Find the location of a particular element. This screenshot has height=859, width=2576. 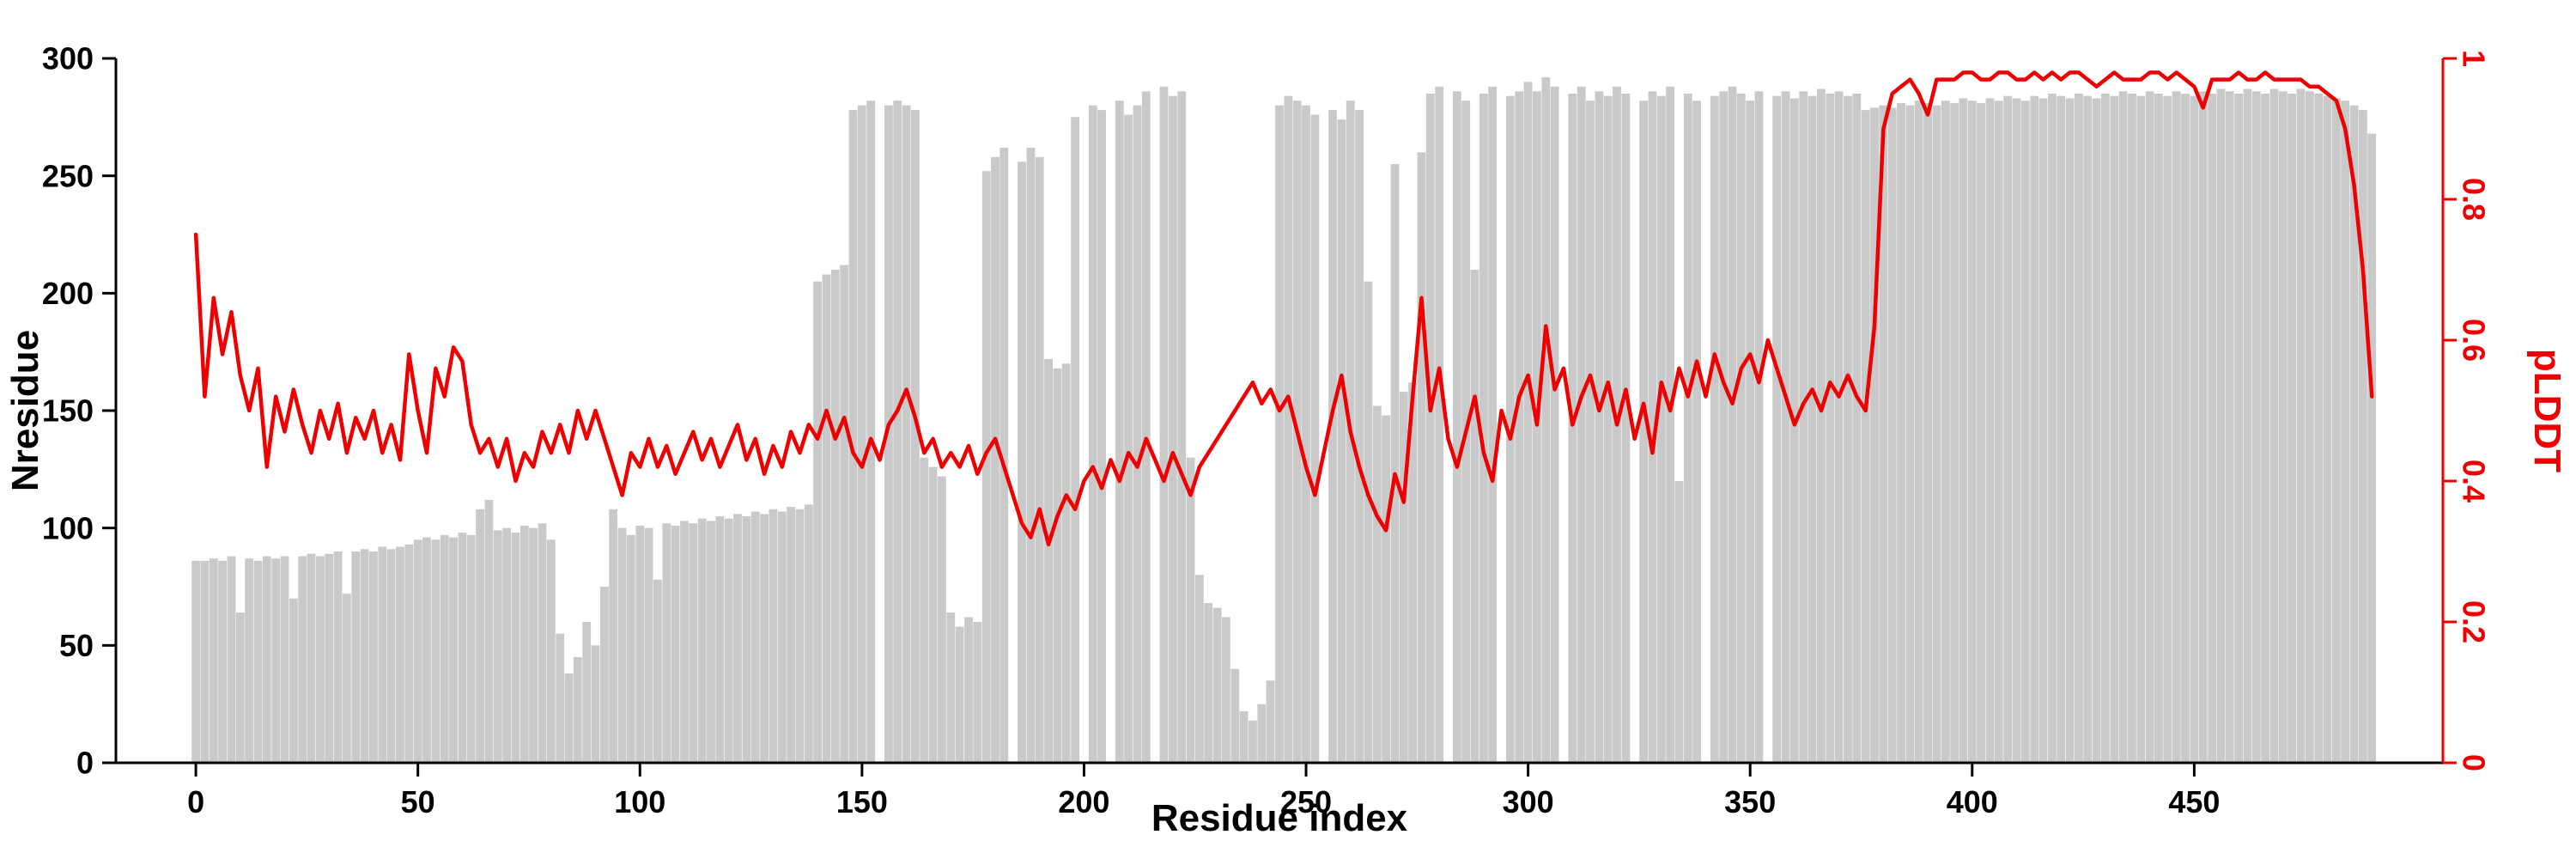

svg-text: 1 is located at coordinates (2473, 58).